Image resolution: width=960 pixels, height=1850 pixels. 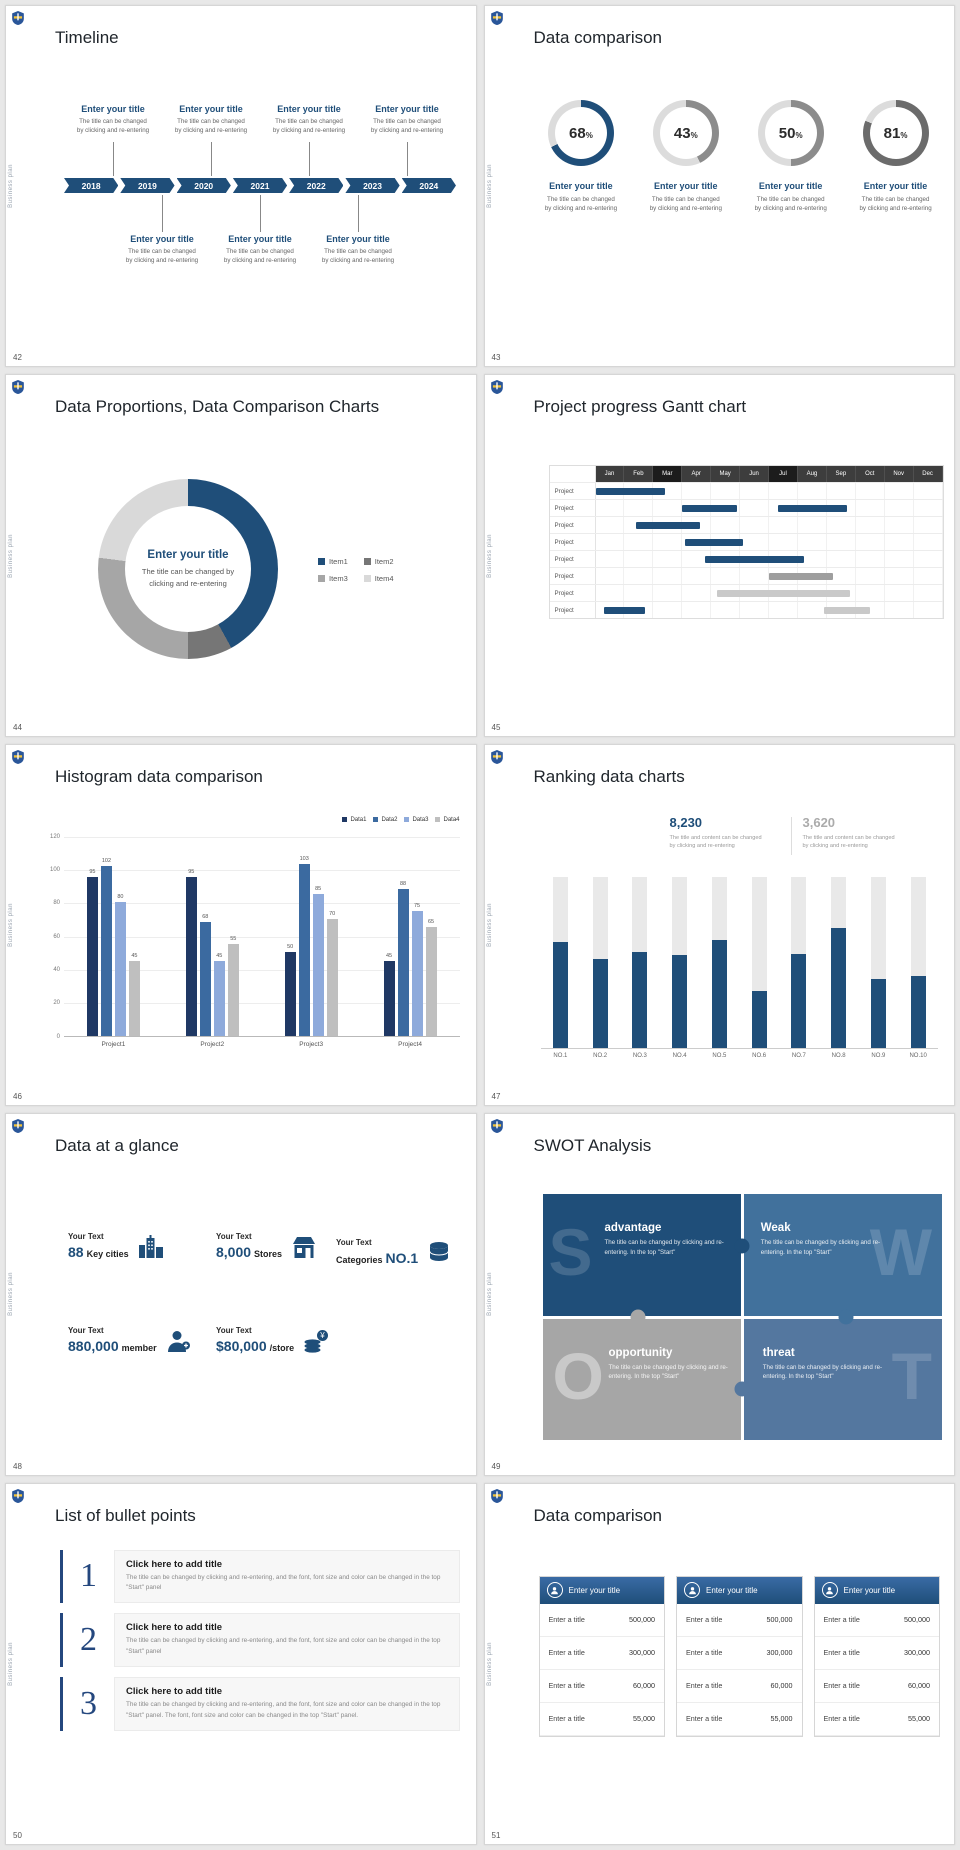 I want to click on x-axis-label: Project4, so click(x=410, y=1044).